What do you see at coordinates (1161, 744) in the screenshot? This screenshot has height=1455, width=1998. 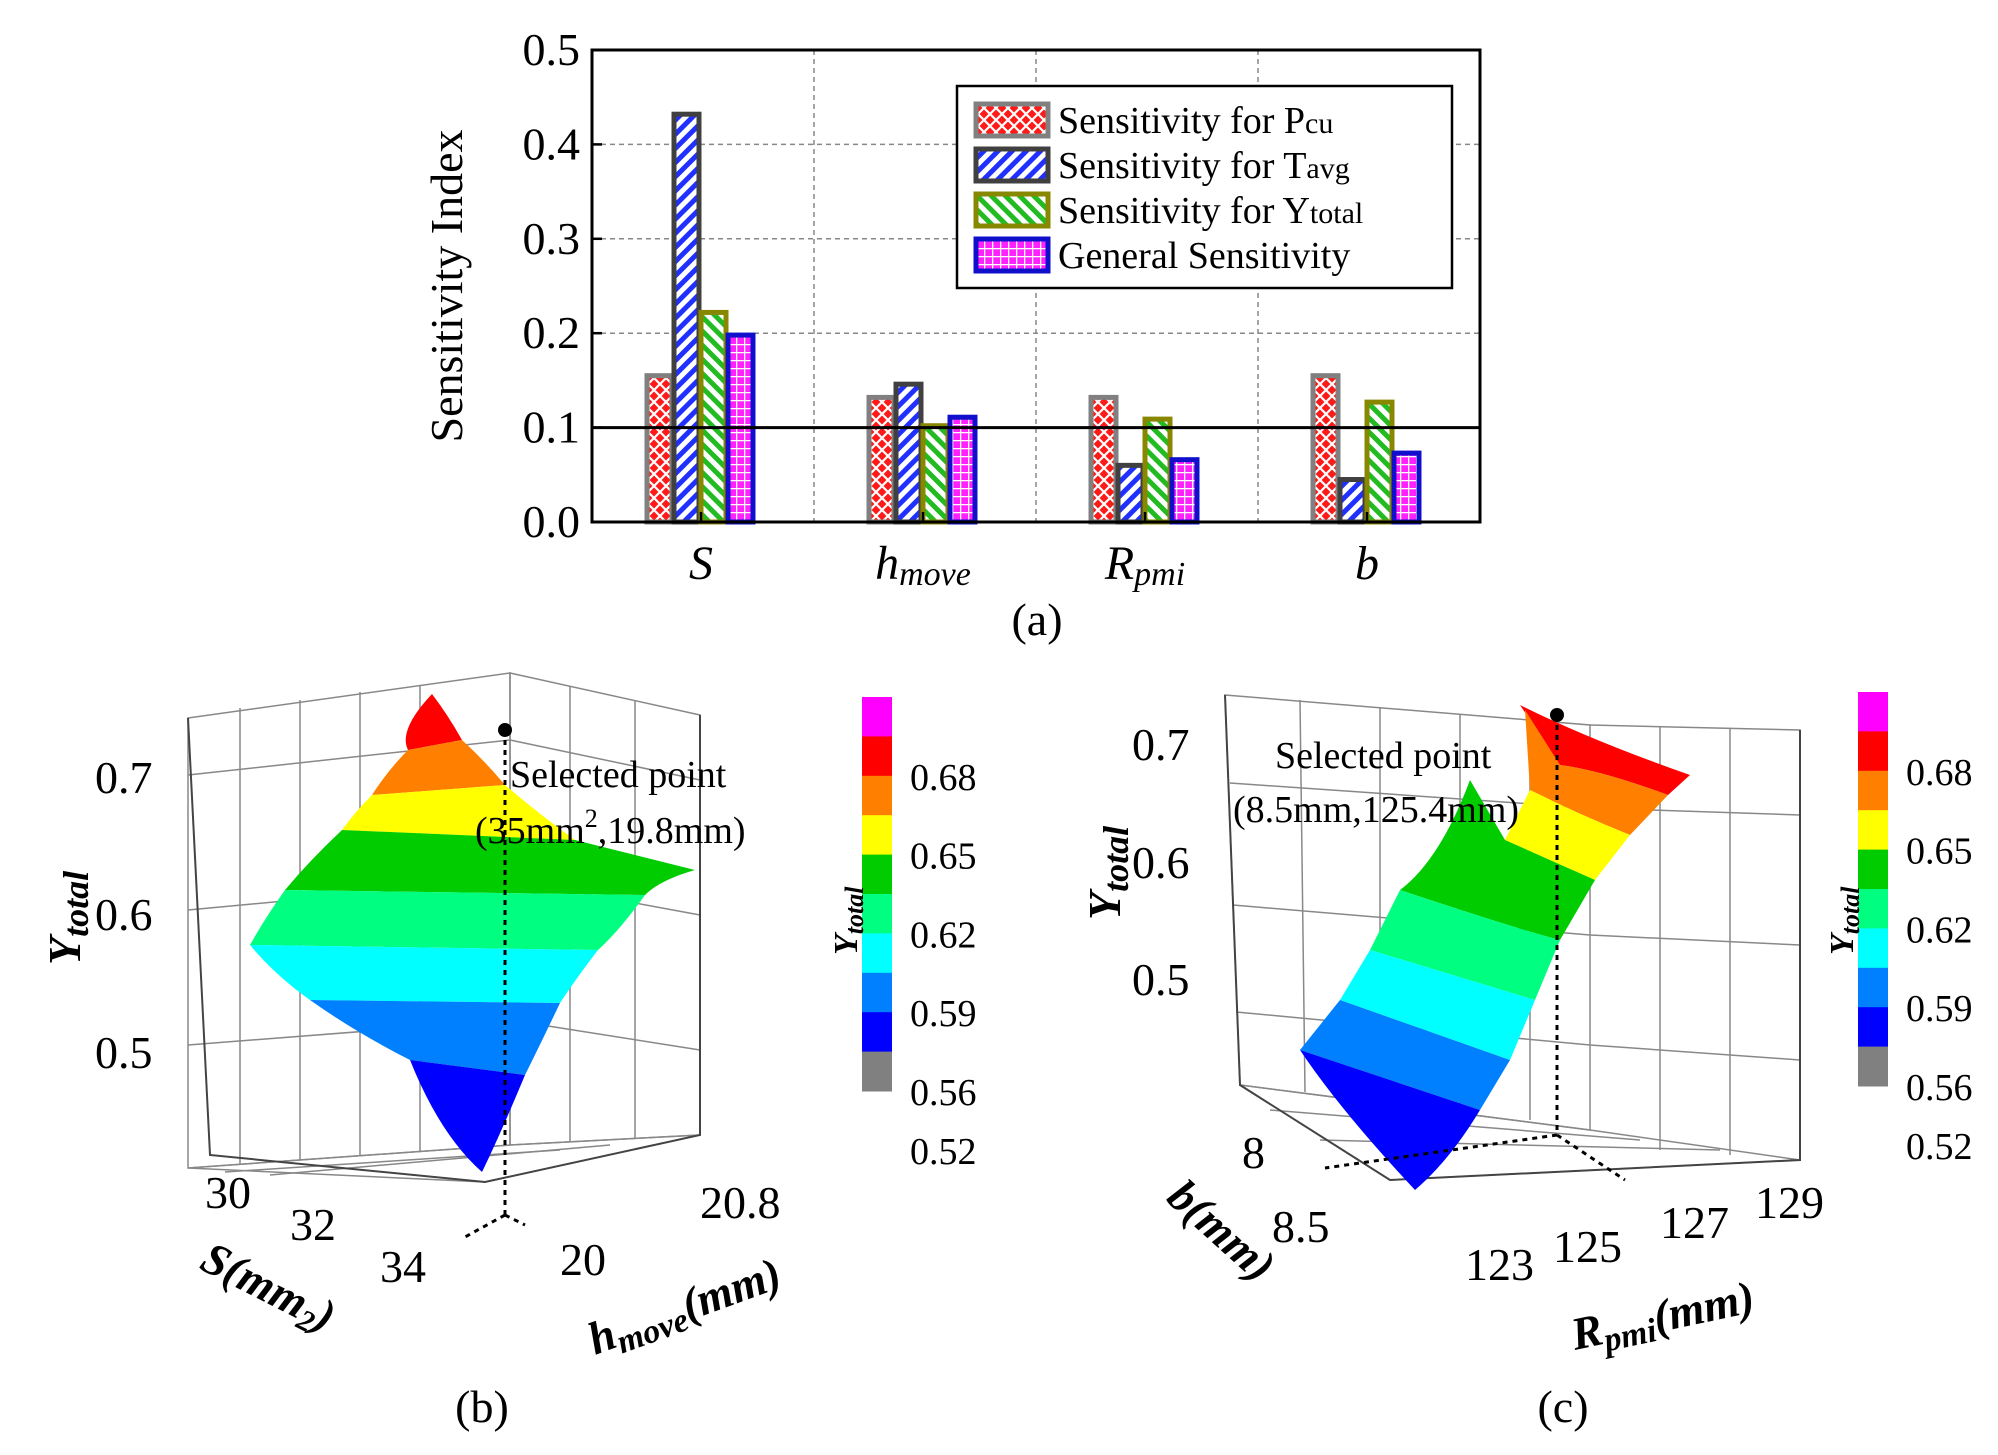 I see `c-z-tick-0: 0.7` at bounding box center [1161, 744].